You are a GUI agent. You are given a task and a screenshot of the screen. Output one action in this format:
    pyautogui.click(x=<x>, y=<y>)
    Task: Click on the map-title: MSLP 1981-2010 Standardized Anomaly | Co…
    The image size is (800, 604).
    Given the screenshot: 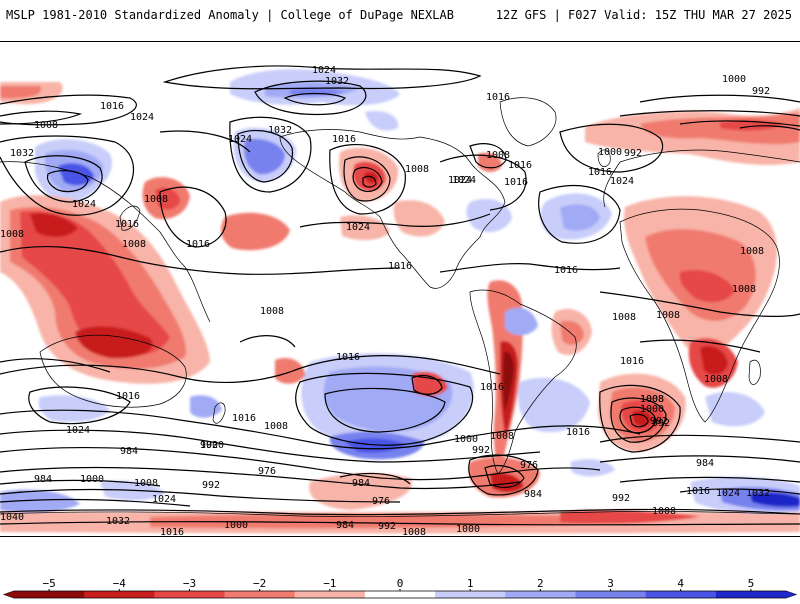 What is the action you would take?
    pyautogui.click(x=230, y=15)
    